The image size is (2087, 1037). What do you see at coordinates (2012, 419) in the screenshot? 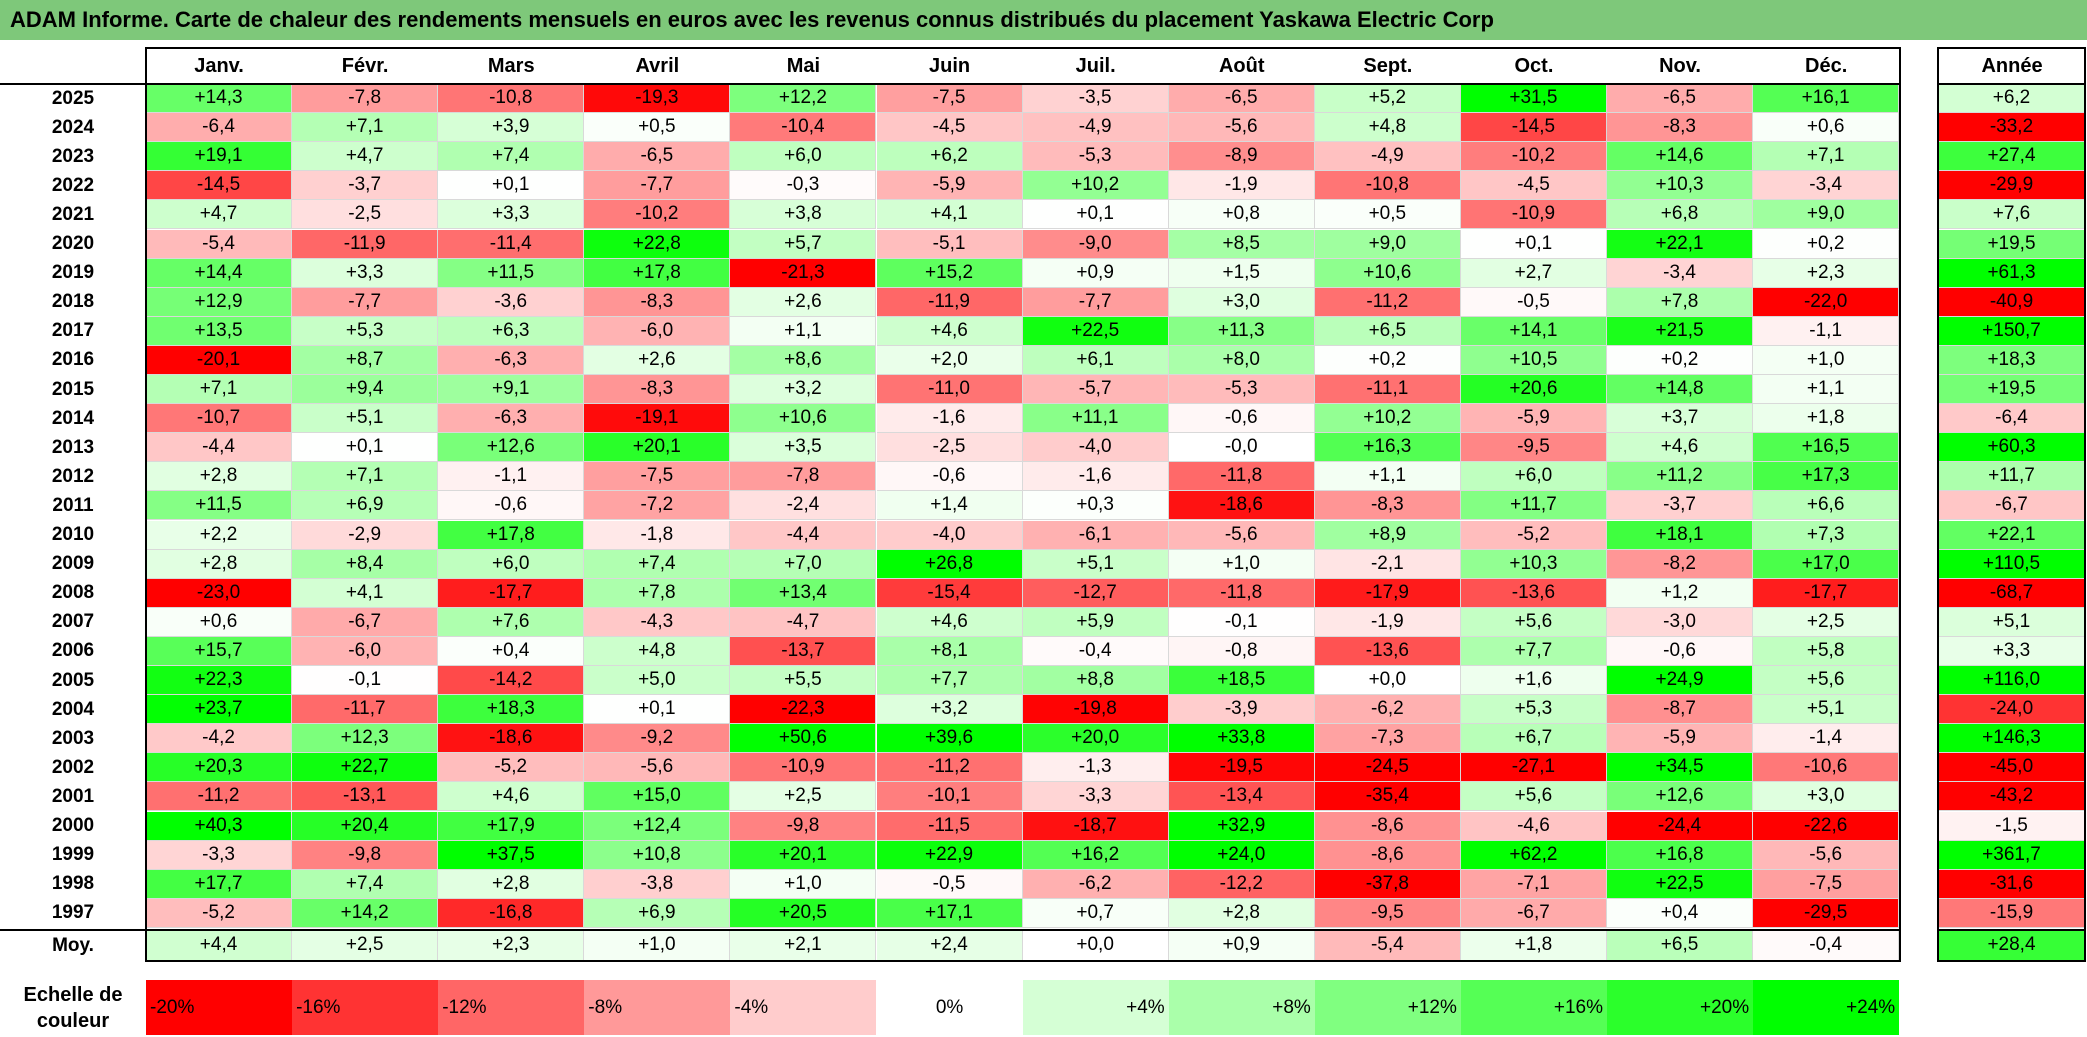
I see `annual-cell: -6,4` at bounding box center [2012, 419].